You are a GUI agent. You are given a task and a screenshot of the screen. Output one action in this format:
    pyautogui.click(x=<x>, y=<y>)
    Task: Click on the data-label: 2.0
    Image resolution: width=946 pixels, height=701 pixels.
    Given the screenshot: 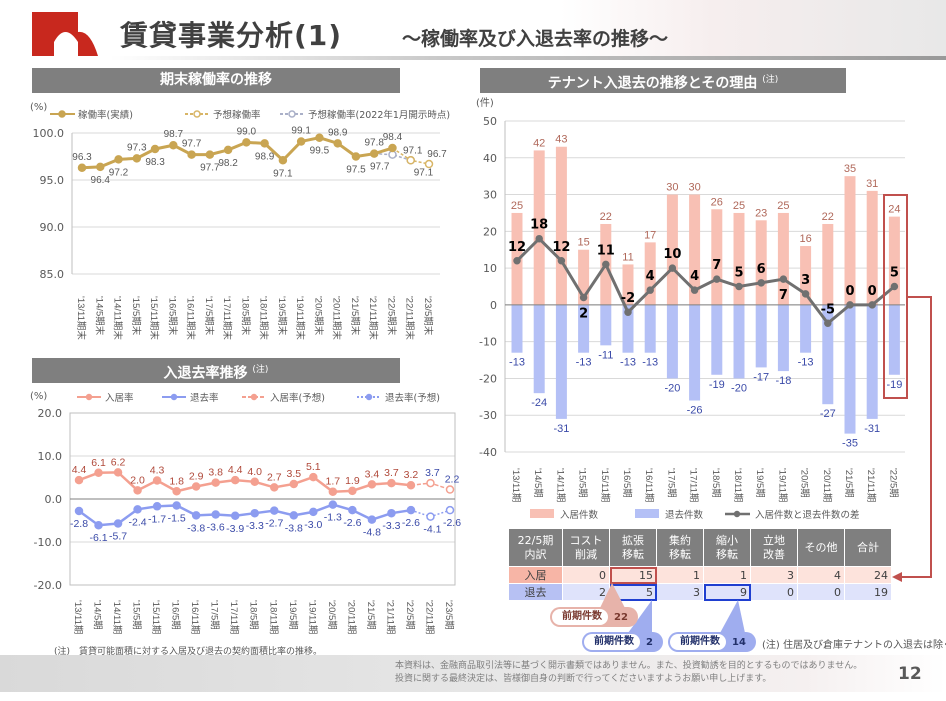 What is the action you would take?
    pyautogui.click(x=137, y=480)
    